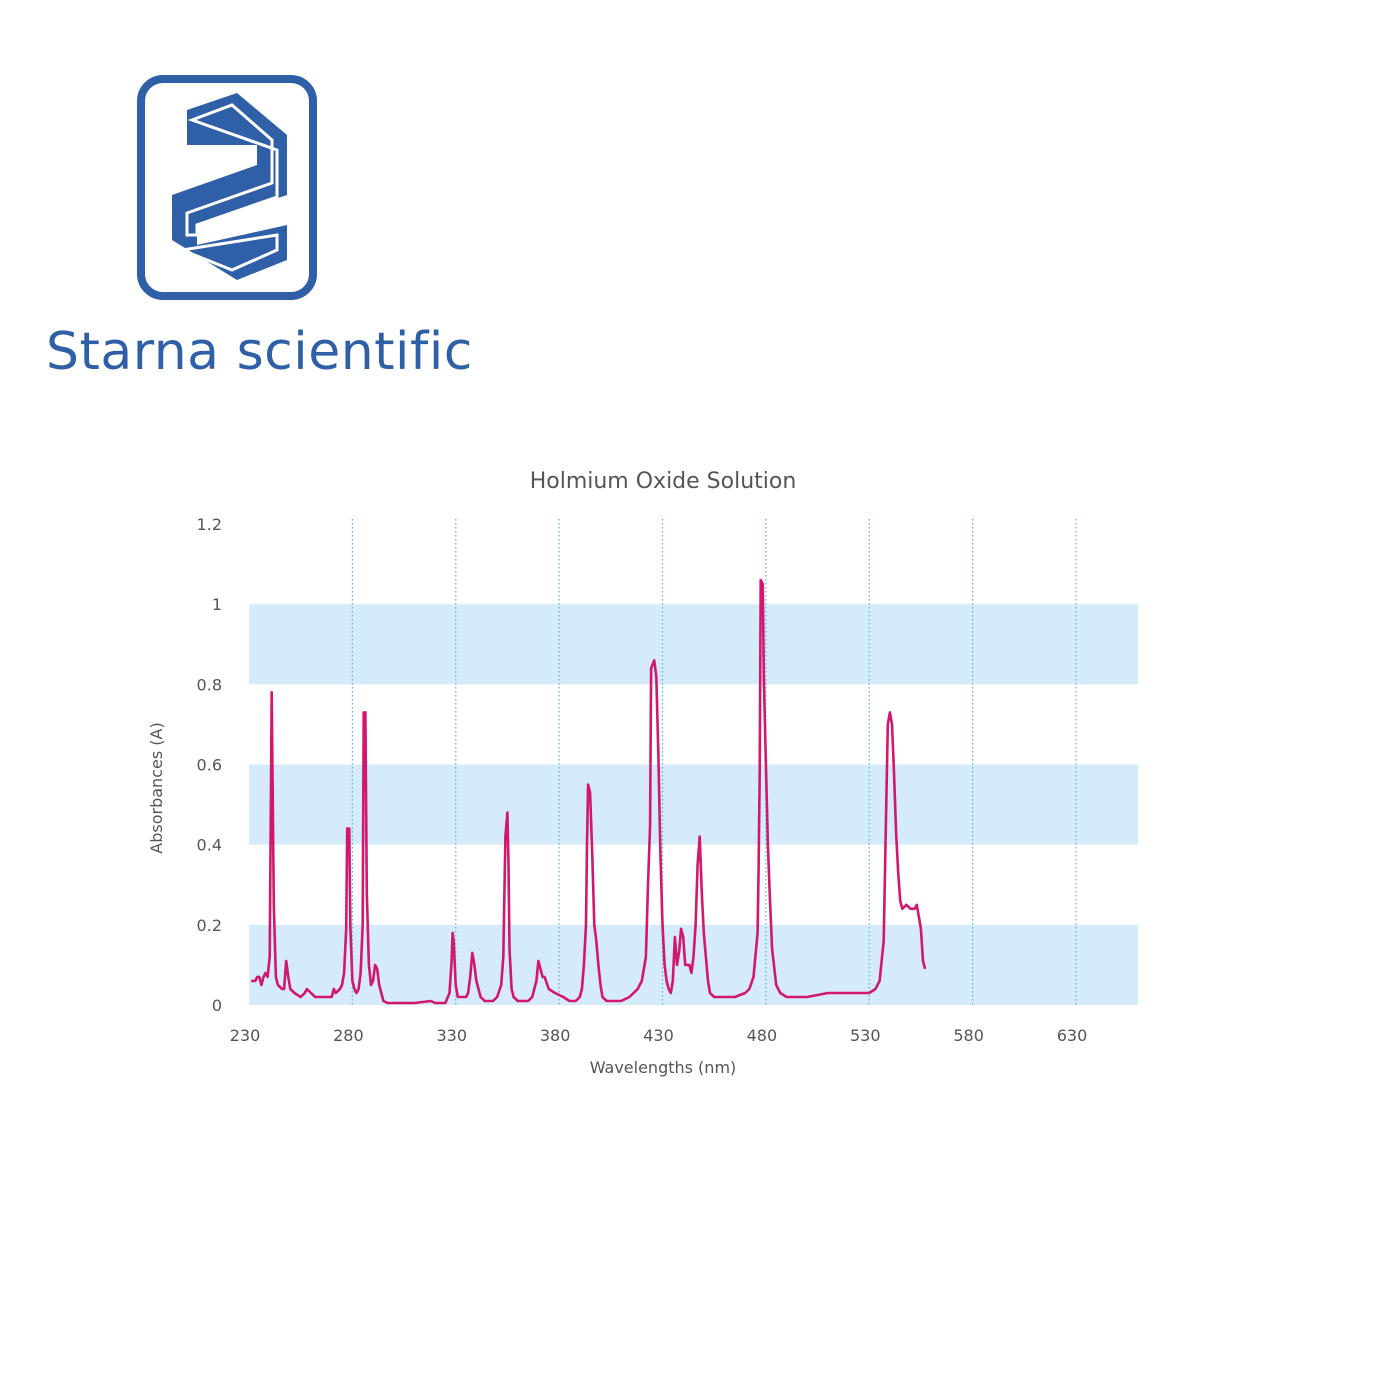 Image resolution: width=1400 pixels, height=1400 pixels. What do you see at coordinates (156, 787) in the screenshot?
I see `y-axis-label: Absorbances (A)` at bounding box center [156, 787].